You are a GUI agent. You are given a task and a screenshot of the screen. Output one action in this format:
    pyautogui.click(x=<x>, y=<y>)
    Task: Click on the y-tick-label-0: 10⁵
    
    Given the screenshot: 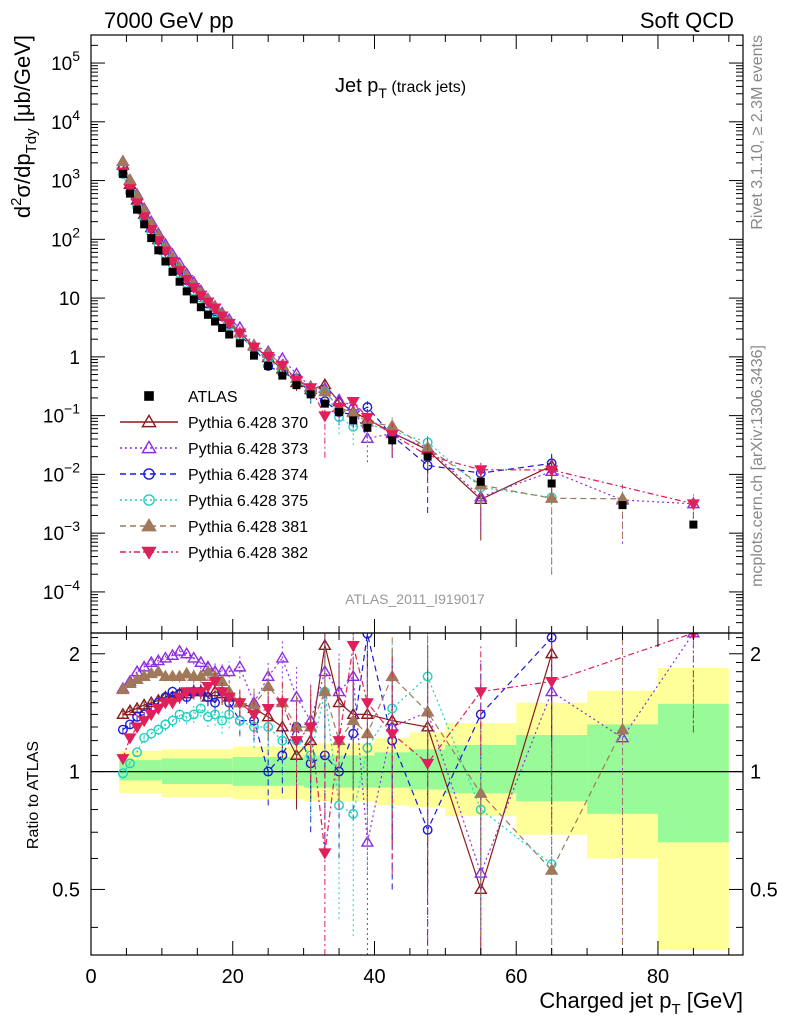 What is the action you would take?
    pyautogui.click(x=65, y=61)
    